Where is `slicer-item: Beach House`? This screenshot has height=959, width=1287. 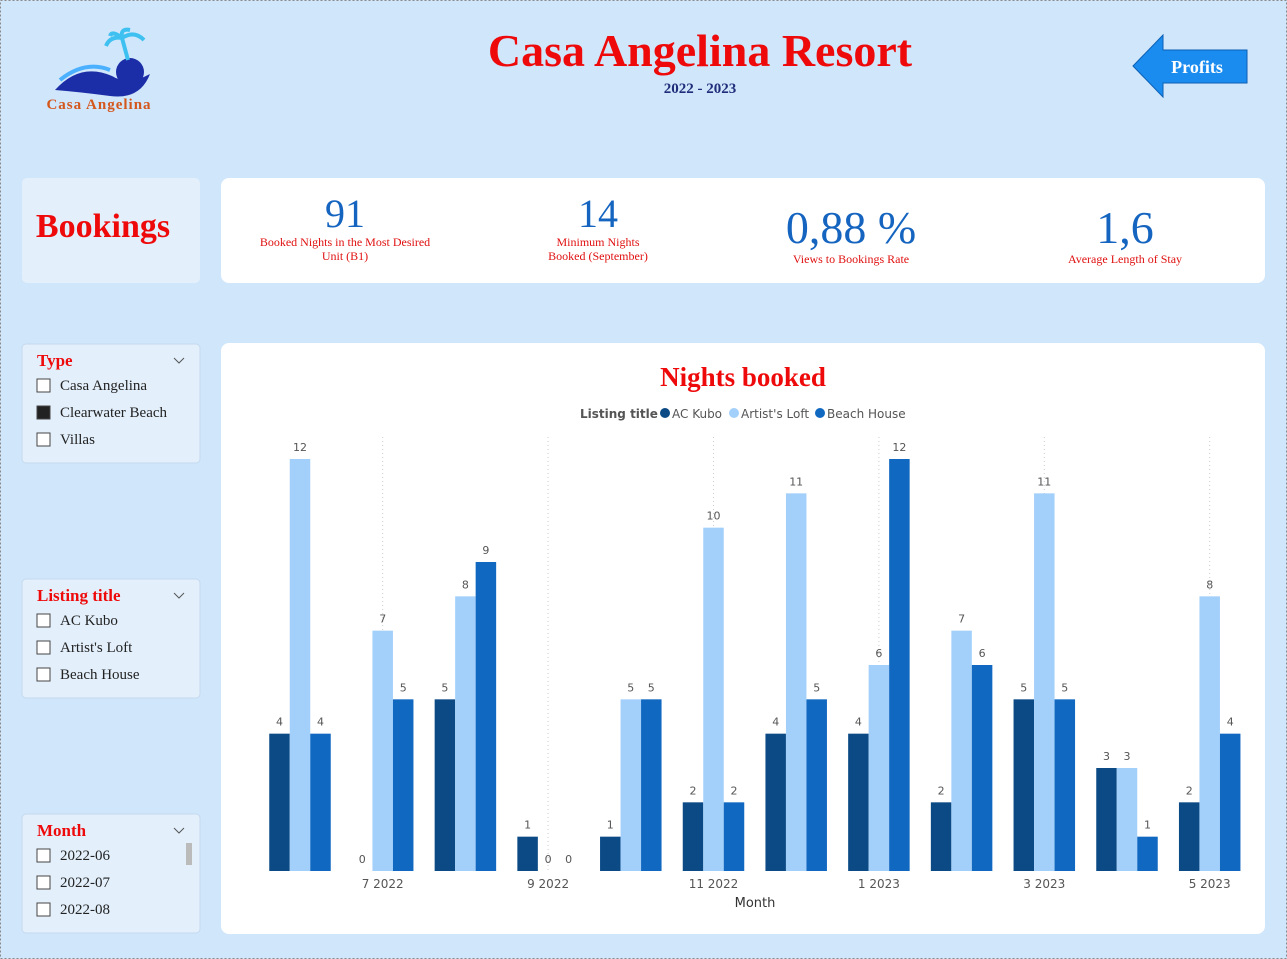
slicer-item: Beach House is located at coordinates (100, 675).